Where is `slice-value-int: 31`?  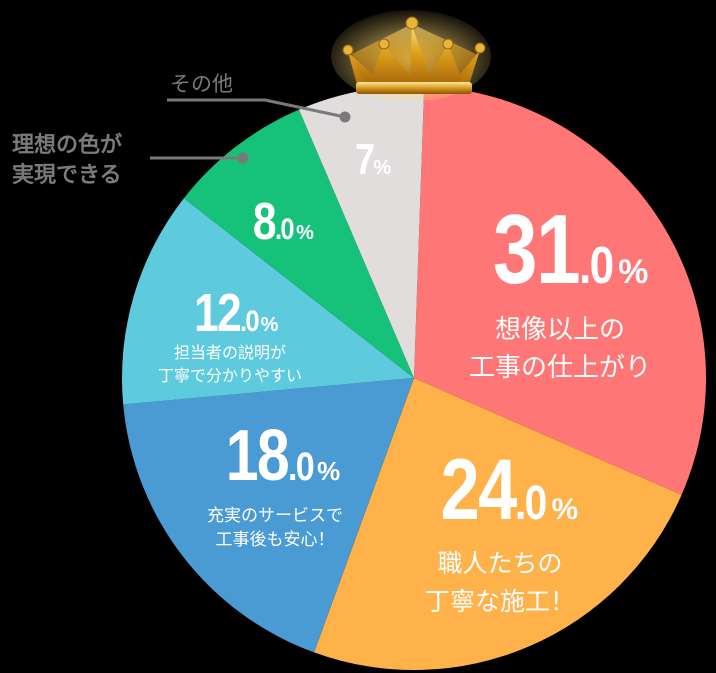 slice-value-int: 31 is located at coordinates (536, 249).